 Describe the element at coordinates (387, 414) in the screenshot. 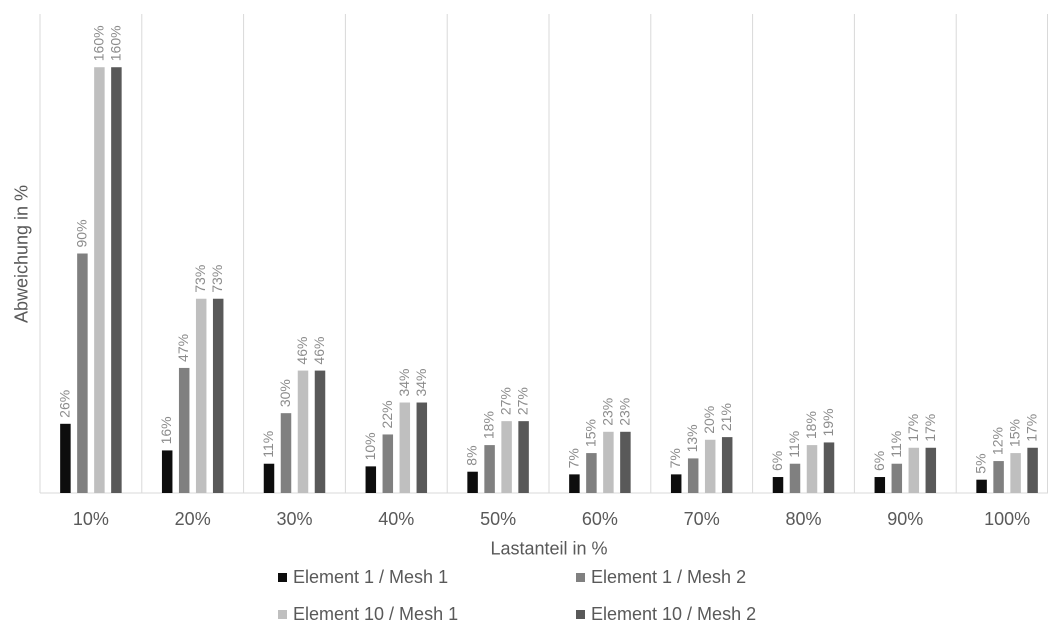

I see `data-label: 22%` at that location.